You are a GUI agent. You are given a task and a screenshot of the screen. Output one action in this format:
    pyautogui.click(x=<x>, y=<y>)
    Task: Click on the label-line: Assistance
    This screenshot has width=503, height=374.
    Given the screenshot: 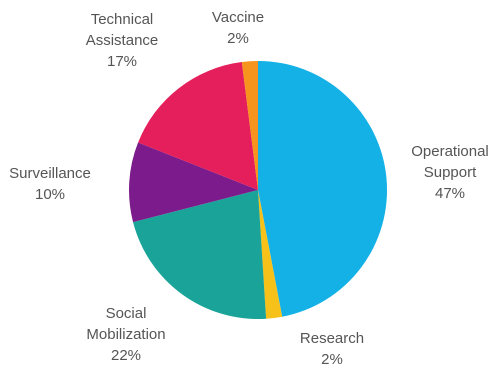 What is the action you would take?
    pyautogui.click(x=122, y=40)
    